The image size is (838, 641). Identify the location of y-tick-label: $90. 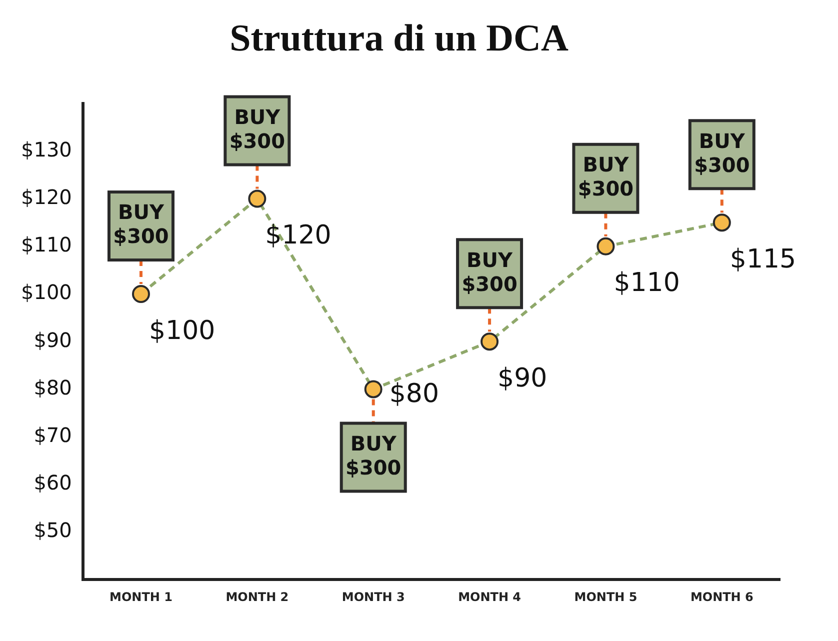
(53, 340).